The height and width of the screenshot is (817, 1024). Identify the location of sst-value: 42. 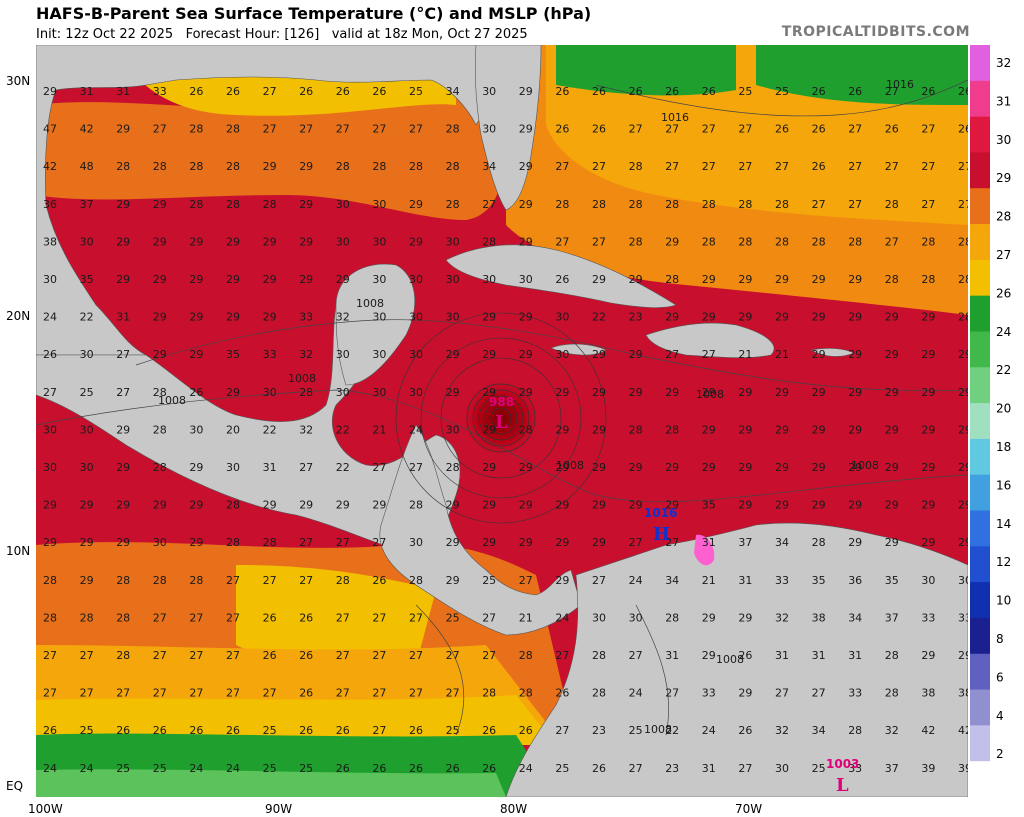
(87, 129).